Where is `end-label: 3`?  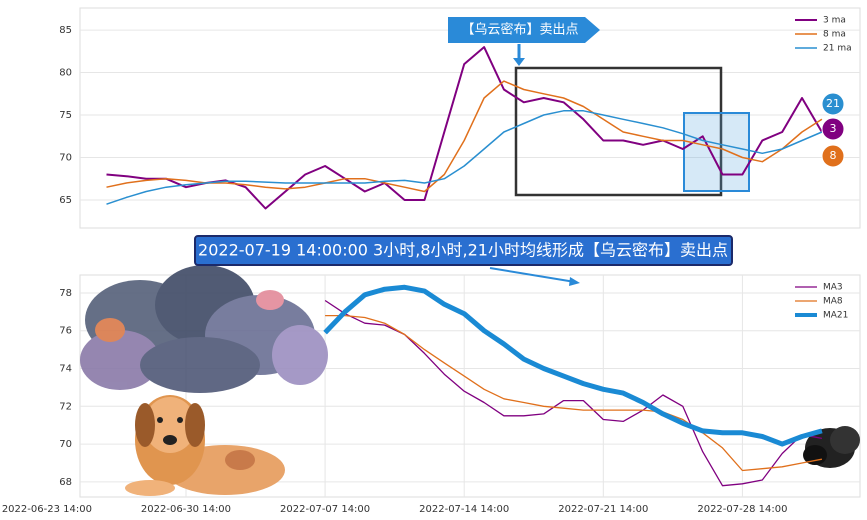 end-label: 3 is located at coordinates (833, 128).